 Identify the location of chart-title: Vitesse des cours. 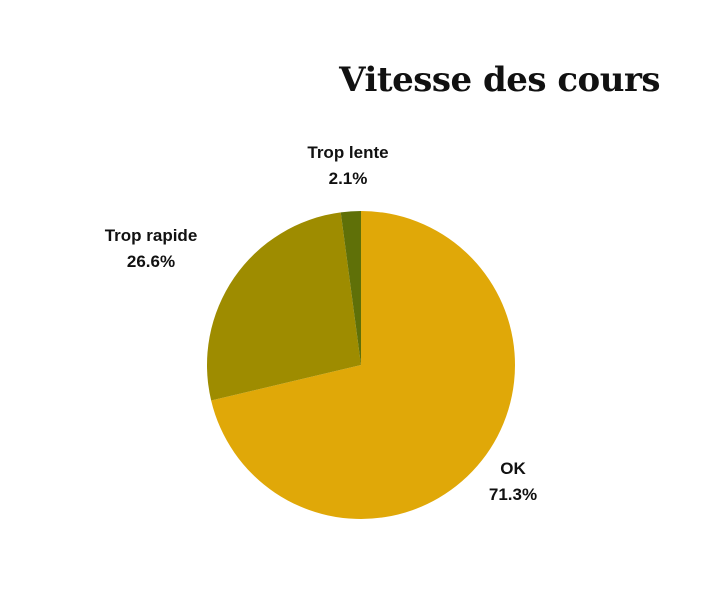
(499, 80).